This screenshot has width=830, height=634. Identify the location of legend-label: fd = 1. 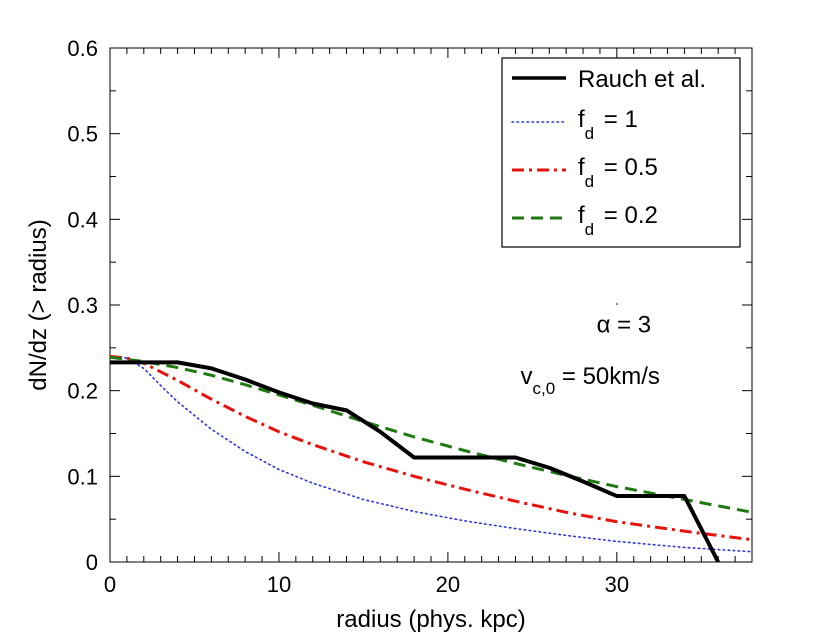
(608, 124).